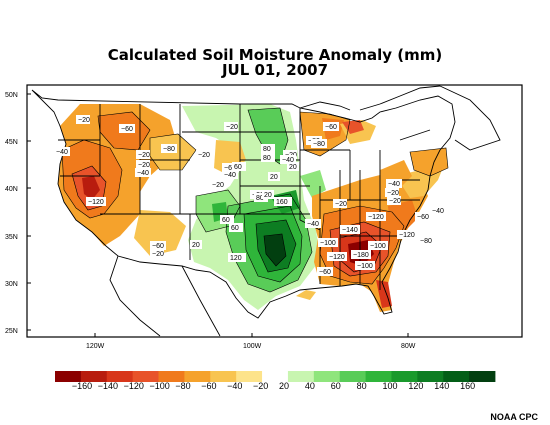 This screenshot has width=550, height=425. I want to click on map-title: Calculated Soil Moisture Anomaly (mm), so click(275, 55).